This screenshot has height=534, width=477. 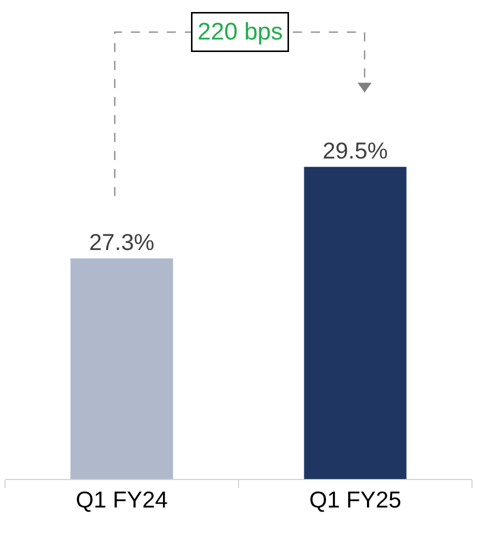 What do you see at coordinates (355, 151) in the screenshot?
I see `data-label: 29.5%` at bounding box center [355, 151].